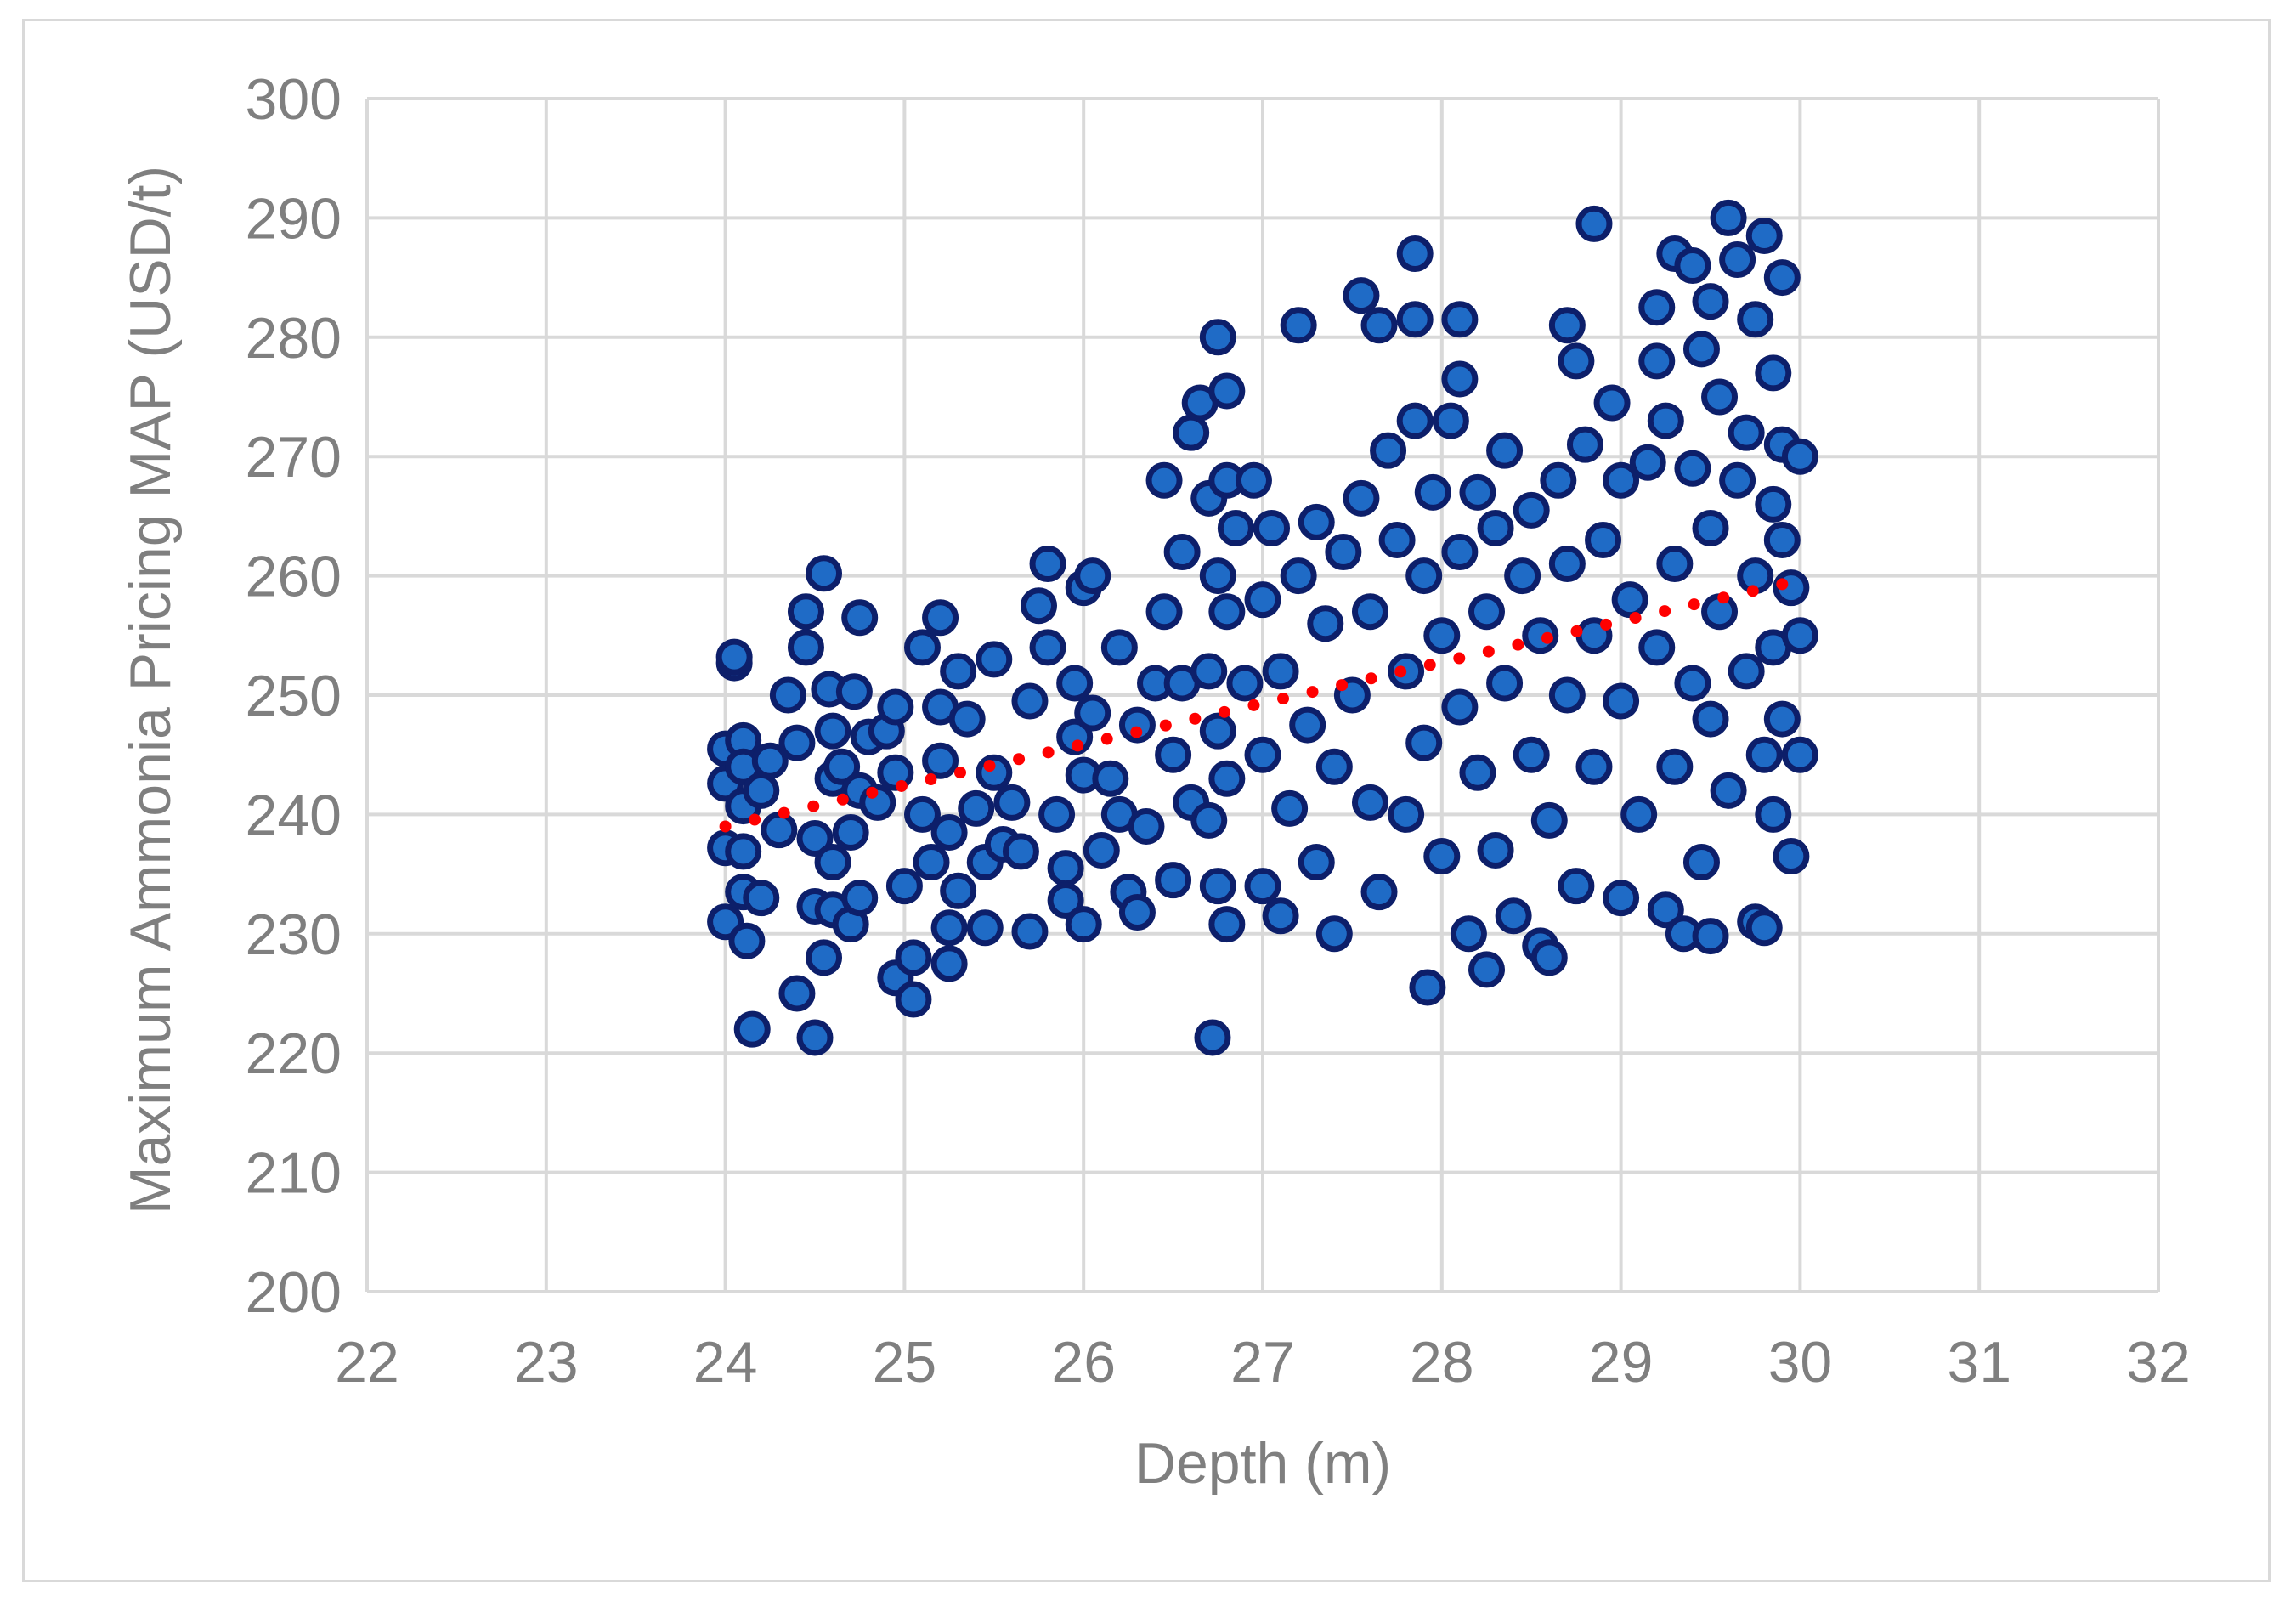 The height and width of the screenshot is (1607, 2296). Describe the element at coordinates (294, 338) in the screenshot. I see `y-tick-label: 280` at that location.